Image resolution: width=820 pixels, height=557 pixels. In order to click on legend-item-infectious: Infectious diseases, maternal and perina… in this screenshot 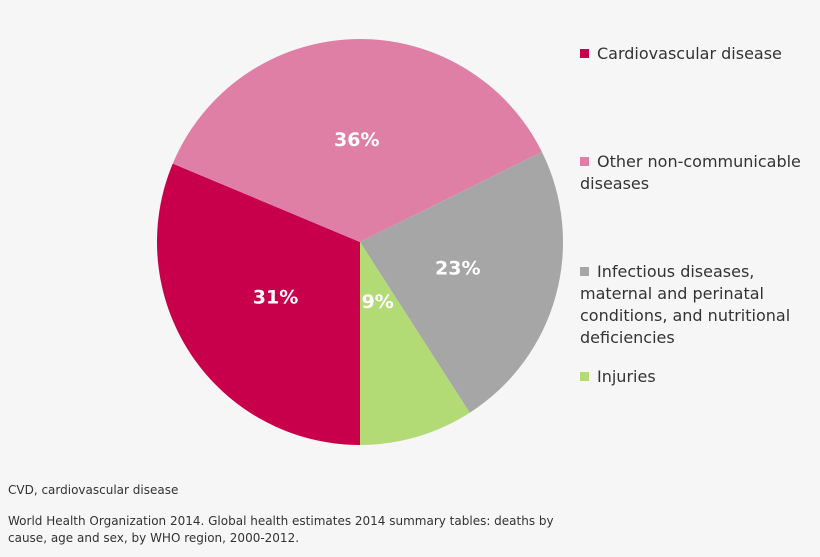, I will do `click(698, 305)`.